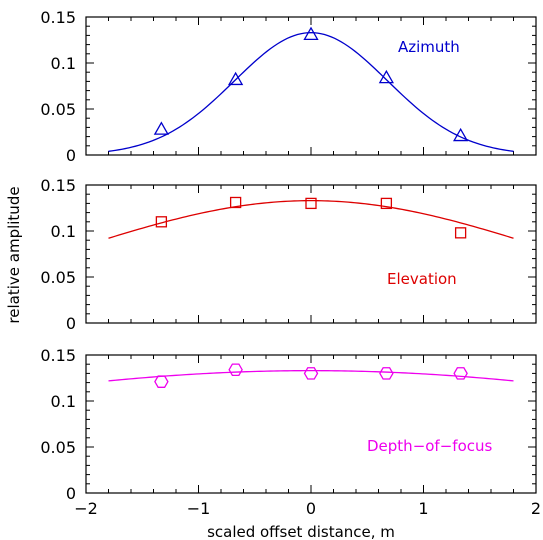  I want to click on x-axis-title: scaled offset distance, m, so click(301, 531).